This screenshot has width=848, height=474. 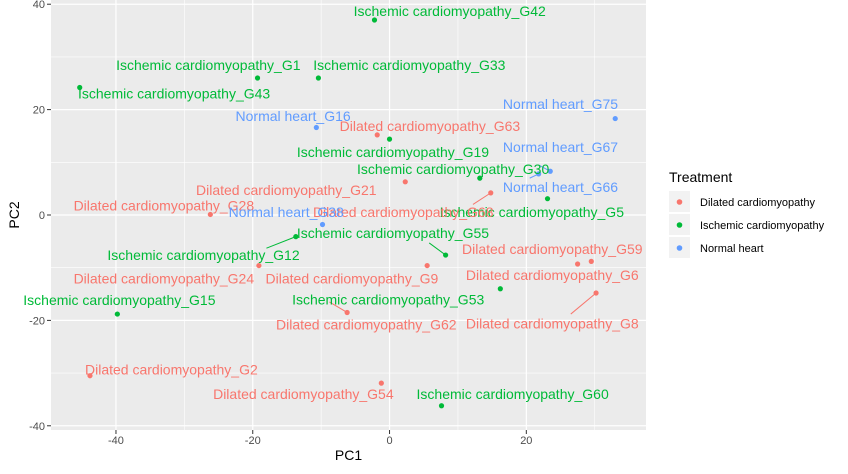 What do you see at coordinates (303, 394) in the screenshot?
I see `point-label: Dilated cardiomyopathy_G54` at bounding box center [303, 394].